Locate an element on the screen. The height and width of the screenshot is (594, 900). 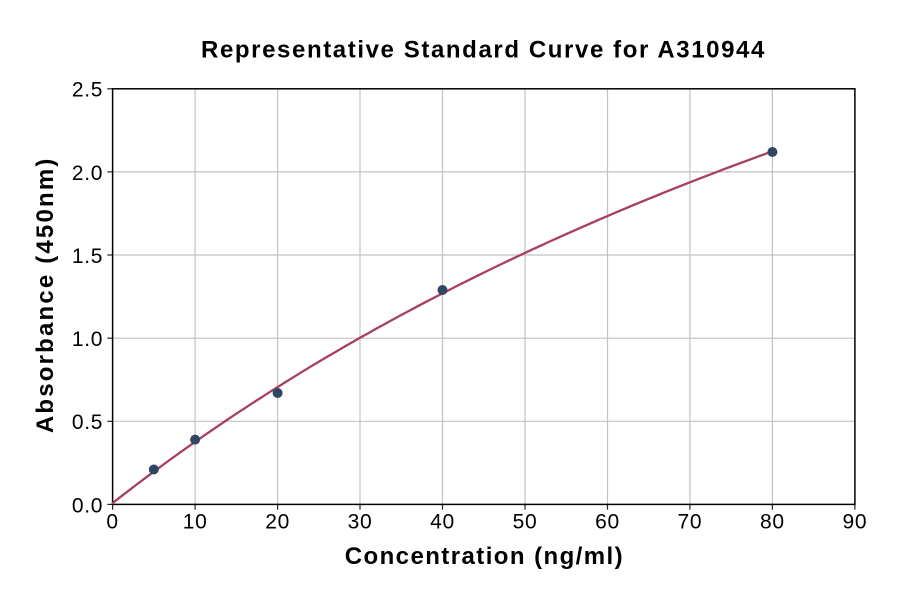
svg-text: 2.0 is located at coordinates (87, 173).